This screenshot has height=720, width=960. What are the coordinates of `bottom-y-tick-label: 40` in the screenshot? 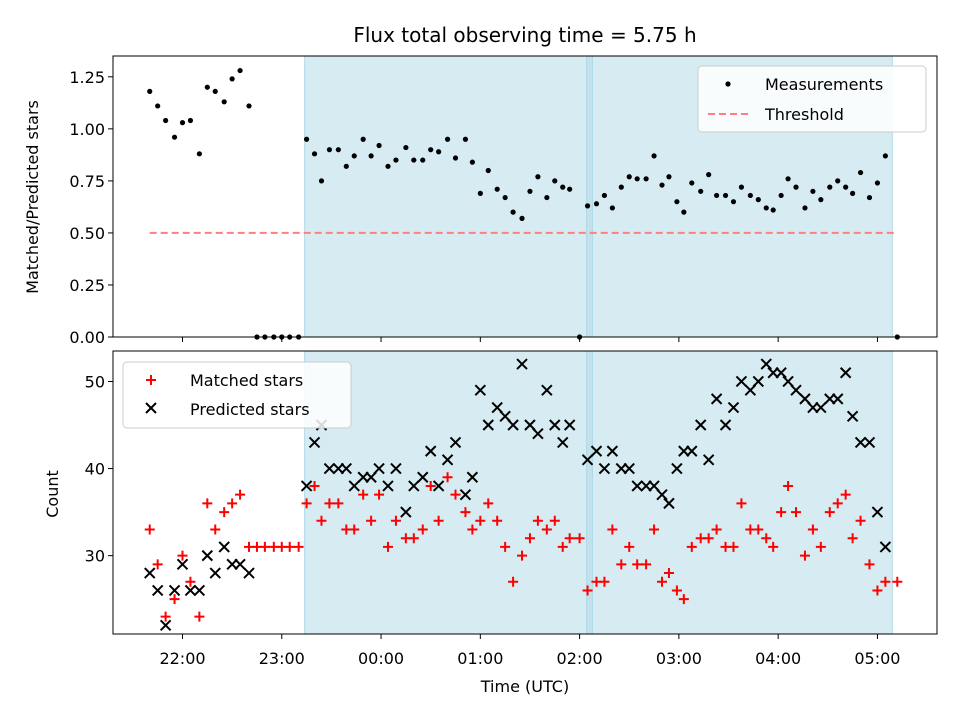 It's located at (95, 469).